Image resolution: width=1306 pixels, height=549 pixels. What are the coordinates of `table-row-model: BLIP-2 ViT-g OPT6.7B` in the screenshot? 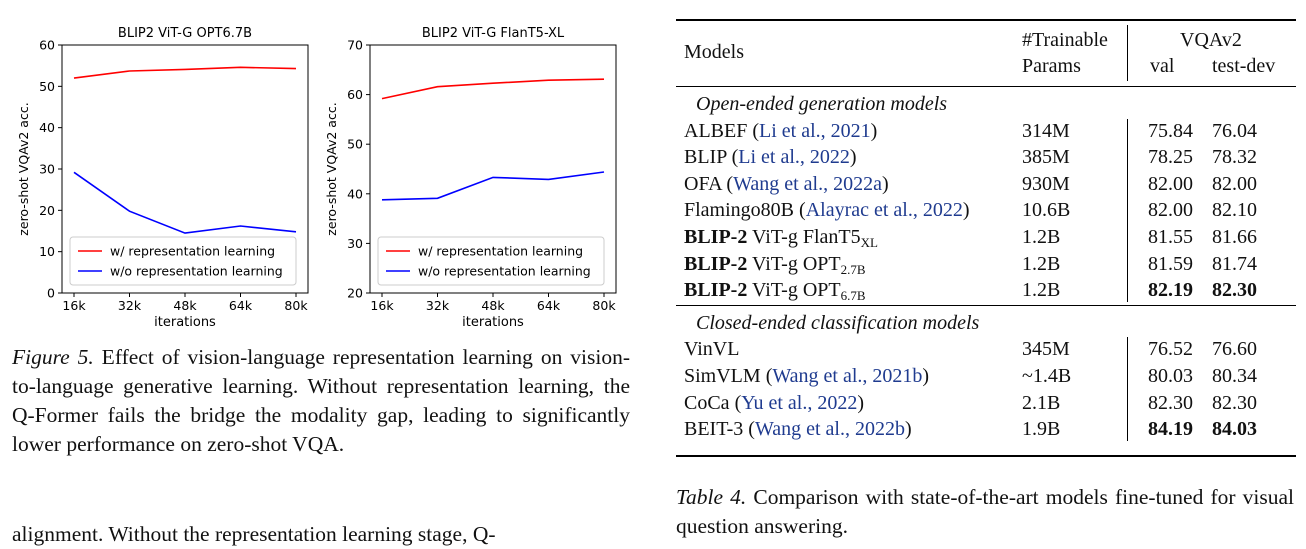 It's located at (775, 290).